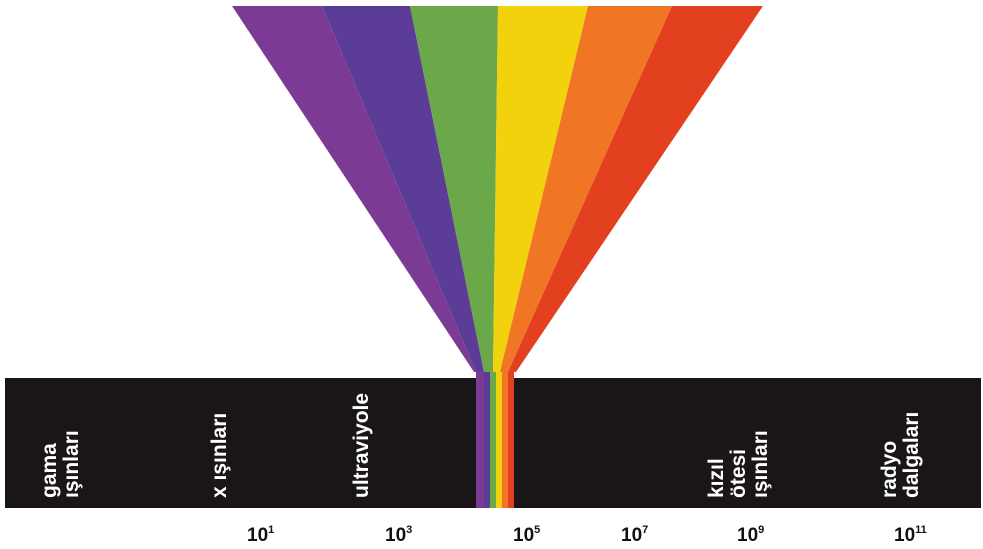 The width and height of the screenshot is (983, 549). Describe the element at coordinates (71, 464) in the screenshot. I see `label-gamma-line2: ışınları` at that location.